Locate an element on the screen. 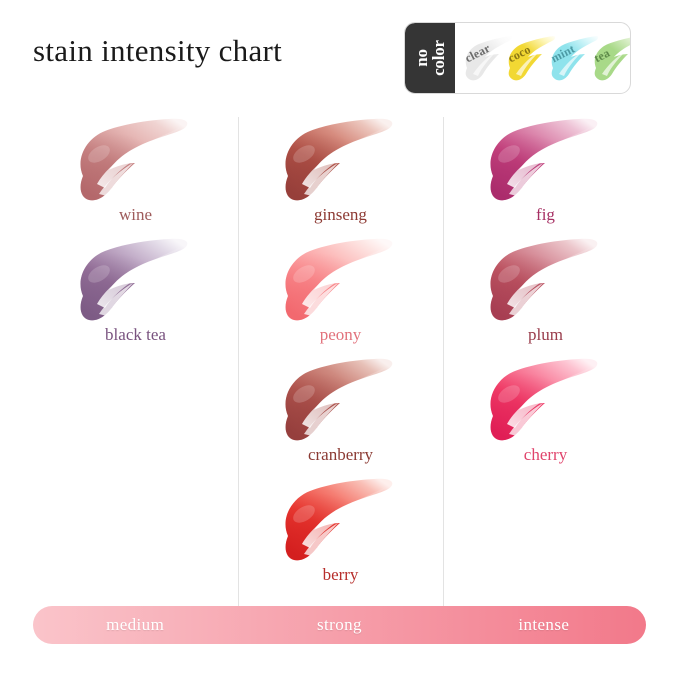 The image size is (679, 679). swatch-cell-black-tea: black tea is located at coordinates (135, 292).